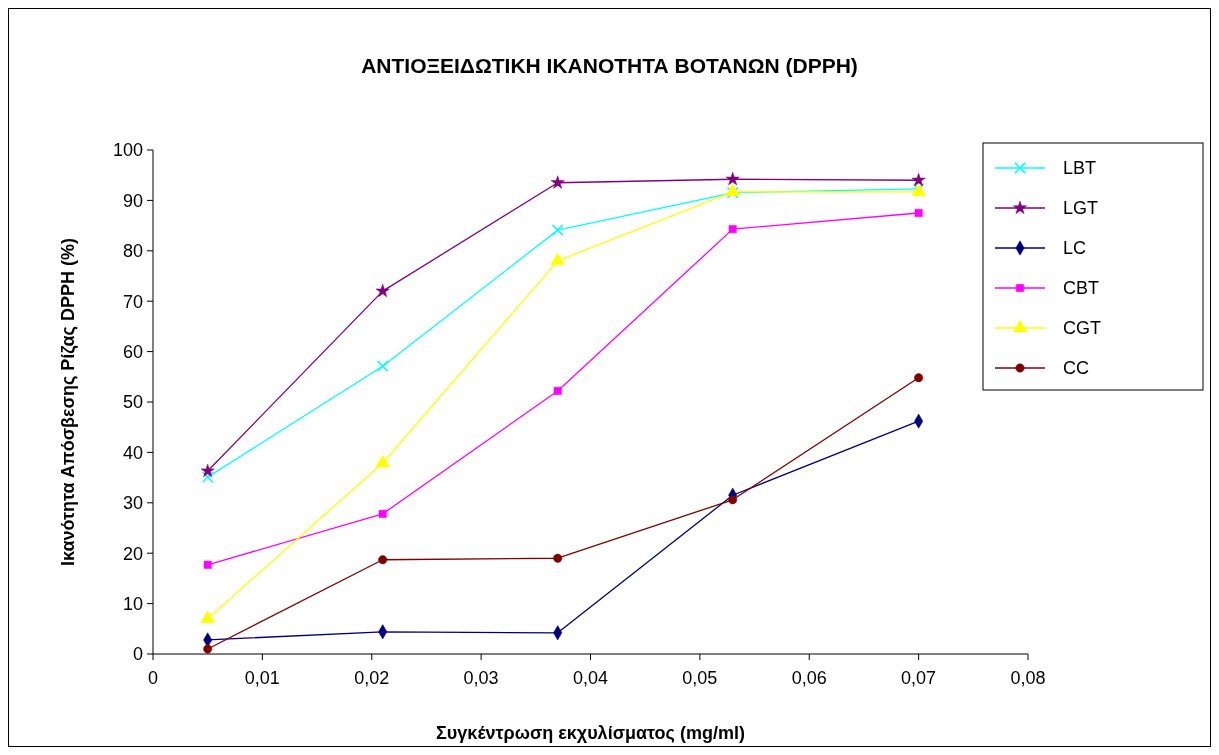 The width and height of the screenshot is (1219, 755). I want to click on x-tick-label: 0,07, so click(919, 678).